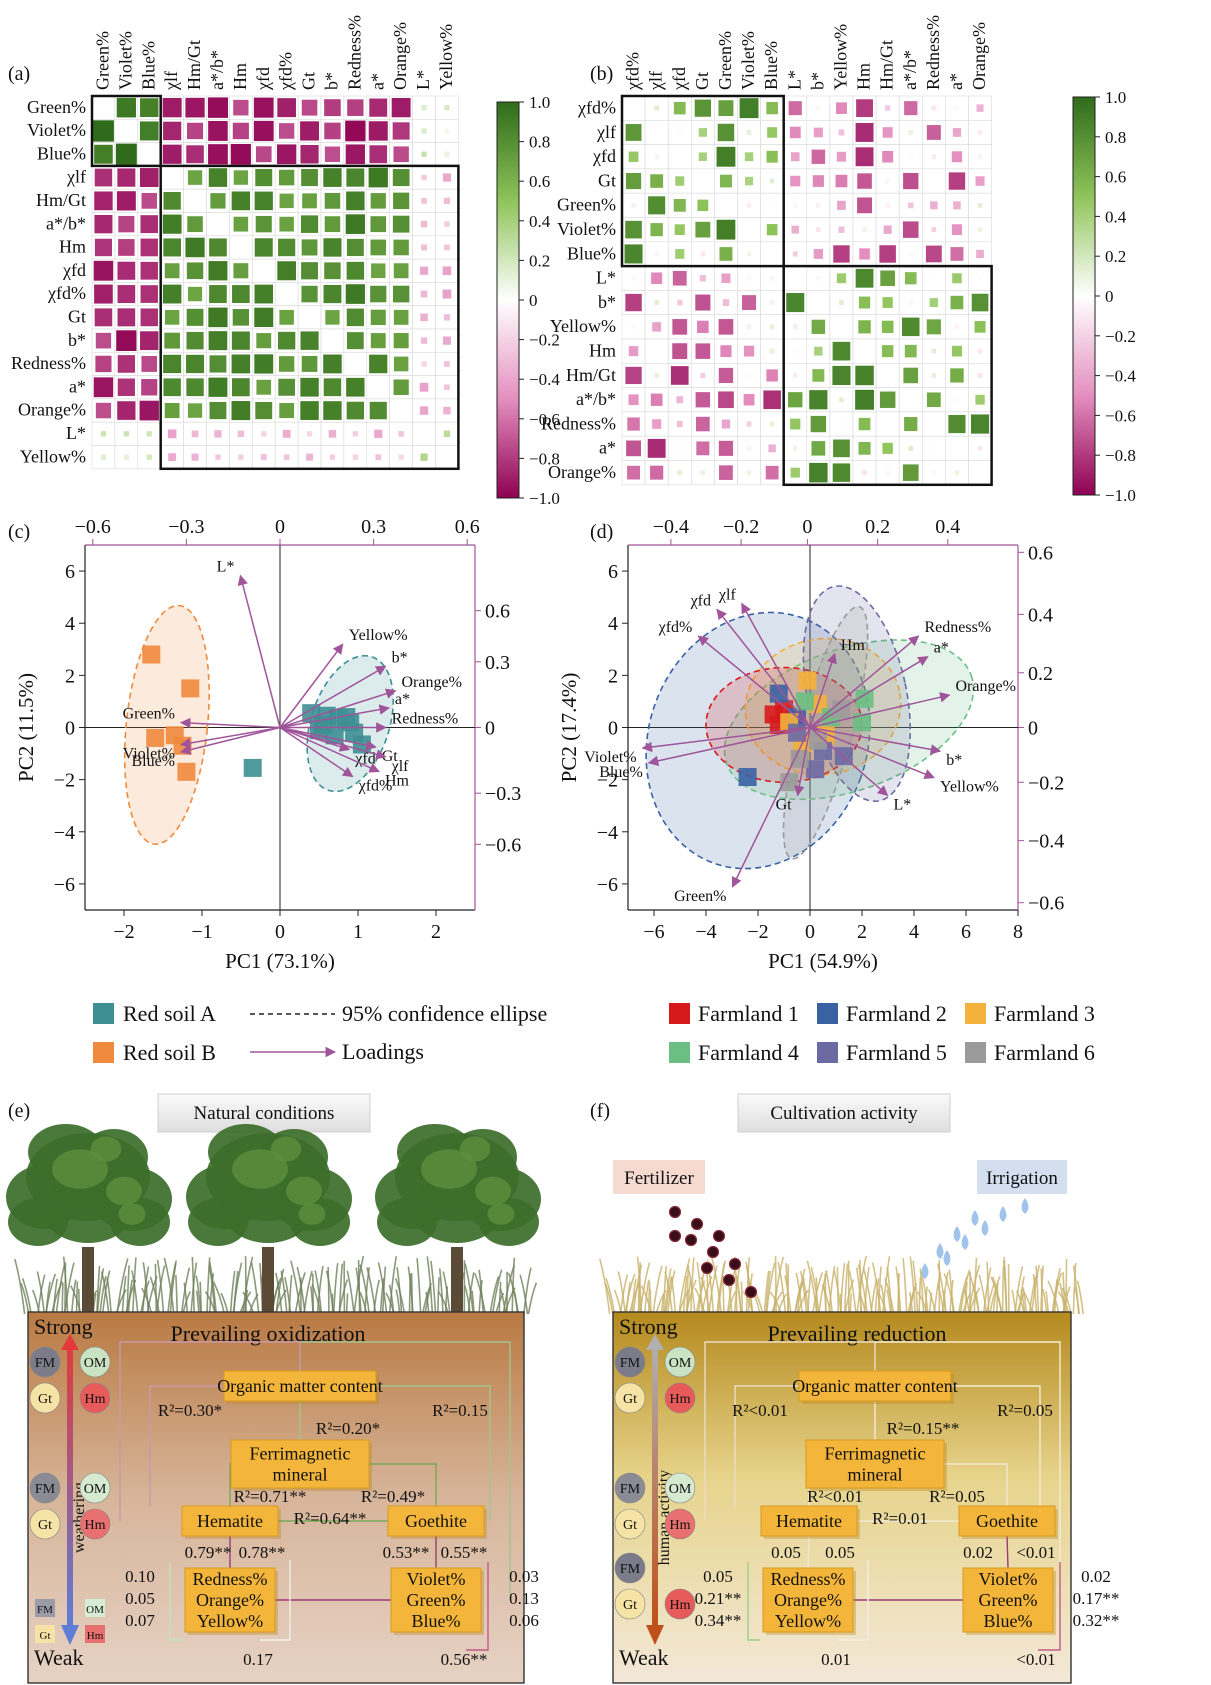  What do you see at coordinates (675, 627) in the screenshot?
I see `loading-label: χfd%` at bounding box center [675, 627].